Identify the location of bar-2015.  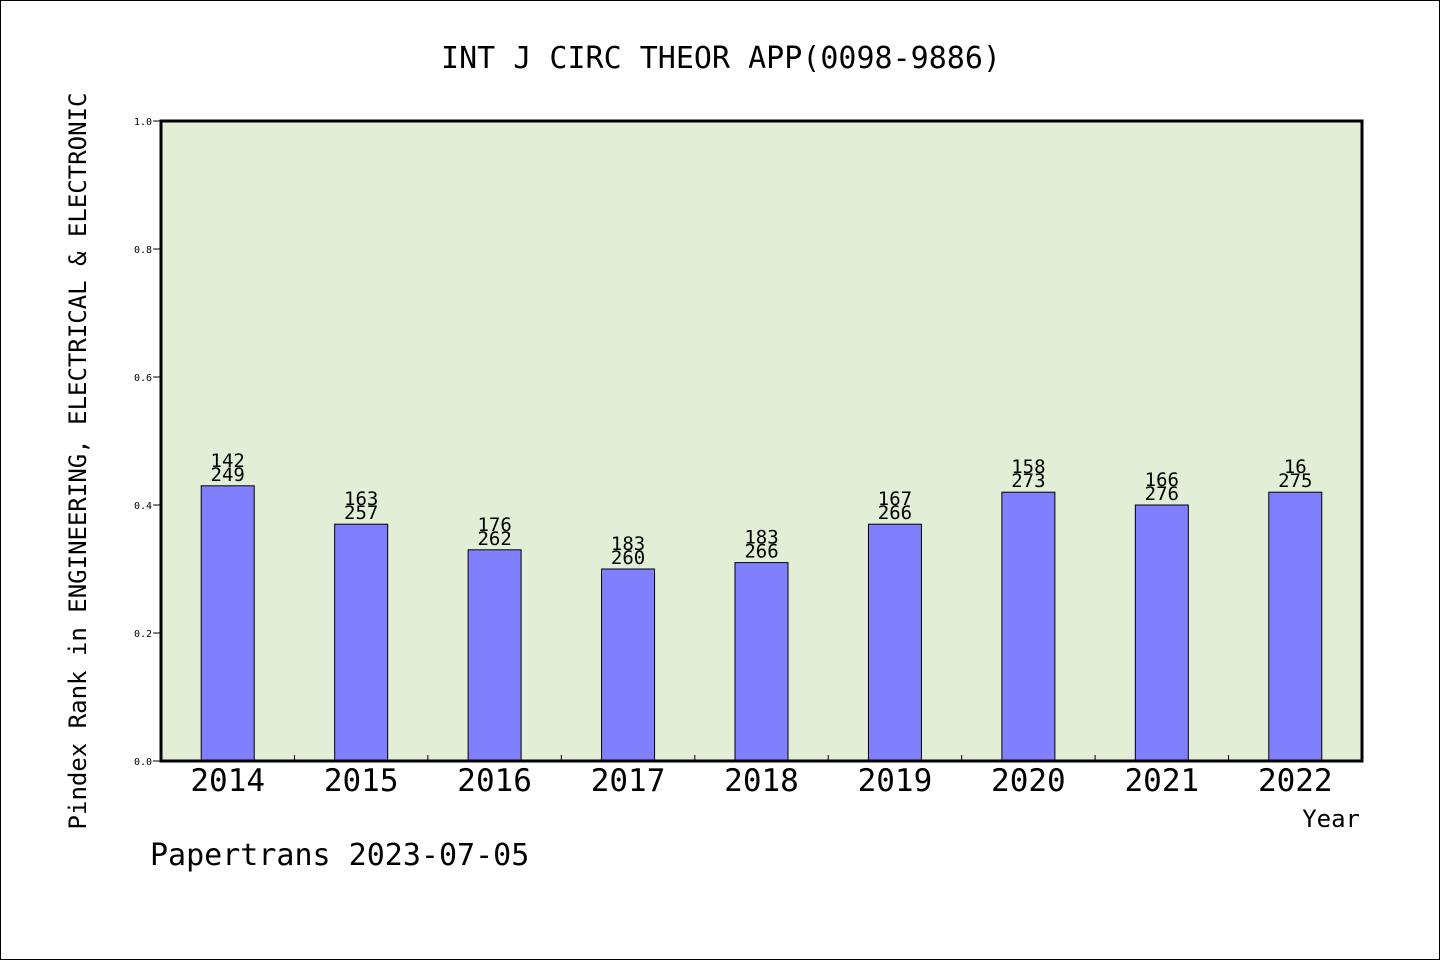
(361, 642).